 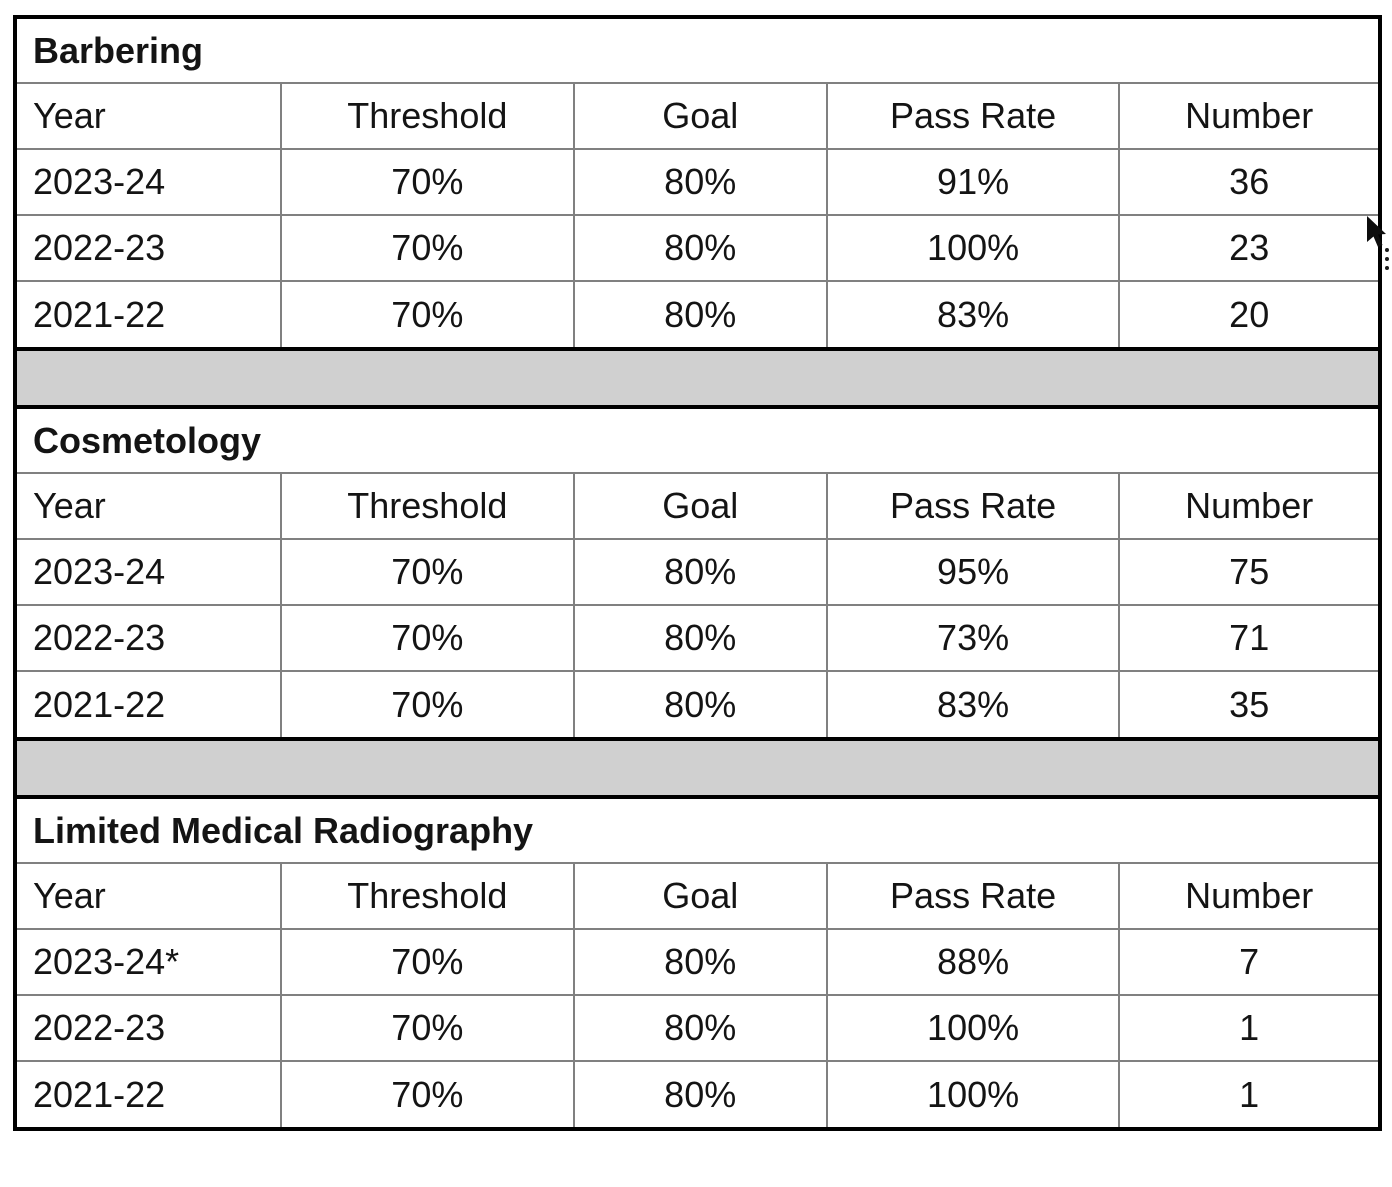 I want to click on table-row: 2023-24* 70% 80% 88% 7, so click(x=697, y=962).